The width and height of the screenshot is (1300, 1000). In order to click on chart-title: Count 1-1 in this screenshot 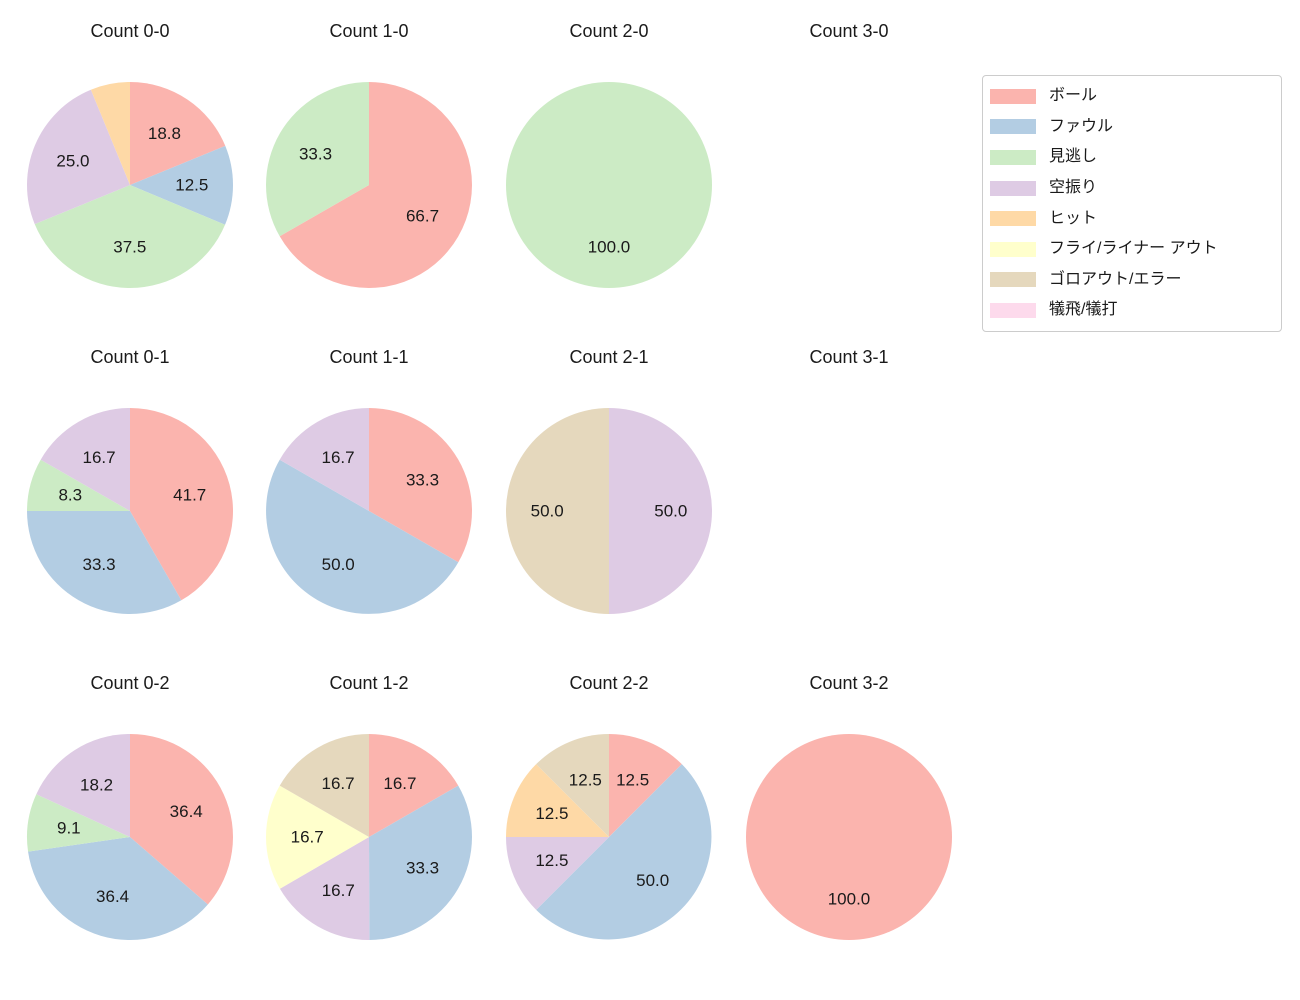, I will do `click(369, 357)`.